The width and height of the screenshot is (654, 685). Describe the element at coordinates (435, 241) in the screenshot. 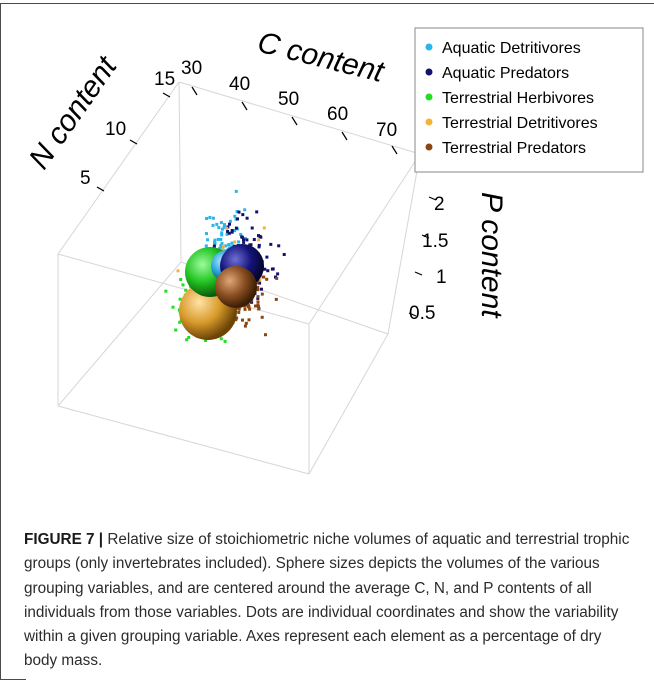

I see `z-tick-label: 1.5` at that location.